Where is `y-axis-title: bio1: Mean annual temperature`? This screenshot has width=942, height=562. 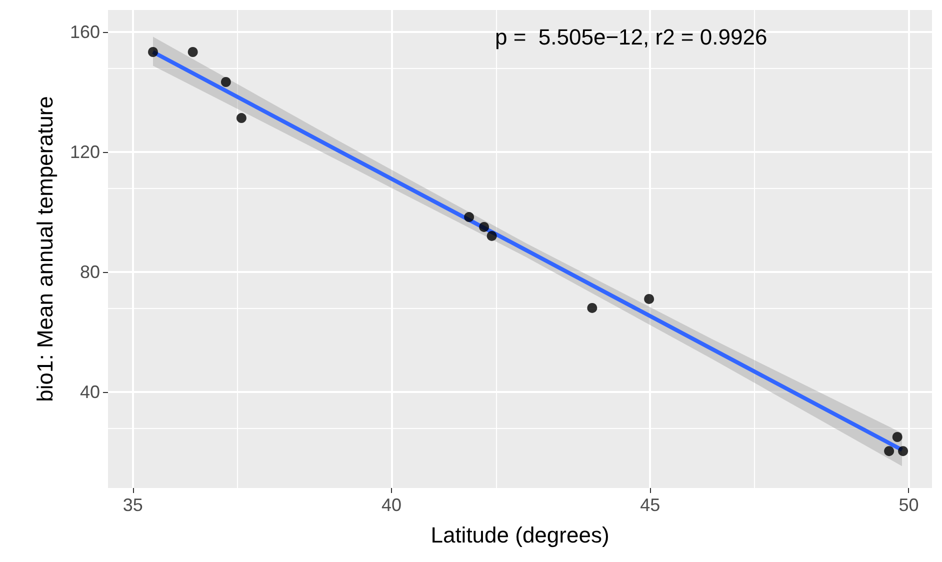 y-axis-title: bio1: Mean annual temperature is located at coordinates (45, 249).